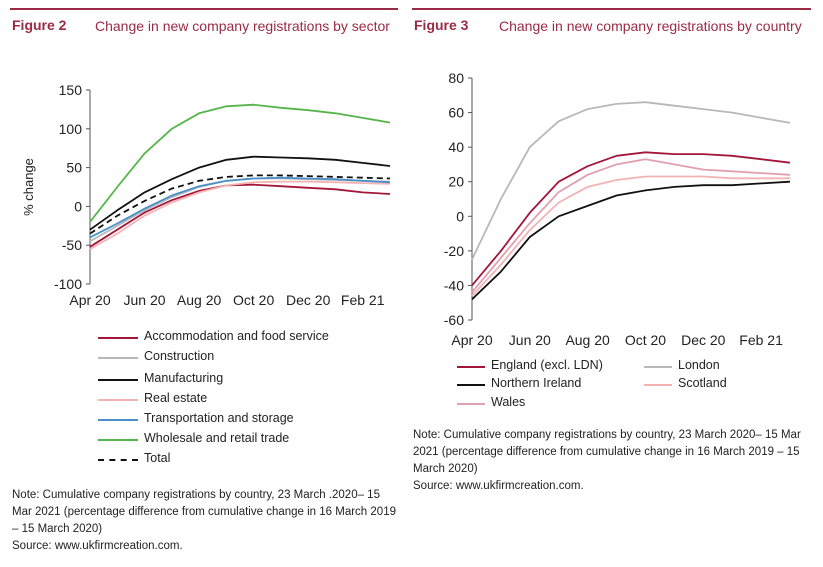 Image resolution: width=823 pixels, height=567 pixels. Describe the element at coordinates (454, 251) in the screenshot. I see `y-tick-label: -20` at that location.